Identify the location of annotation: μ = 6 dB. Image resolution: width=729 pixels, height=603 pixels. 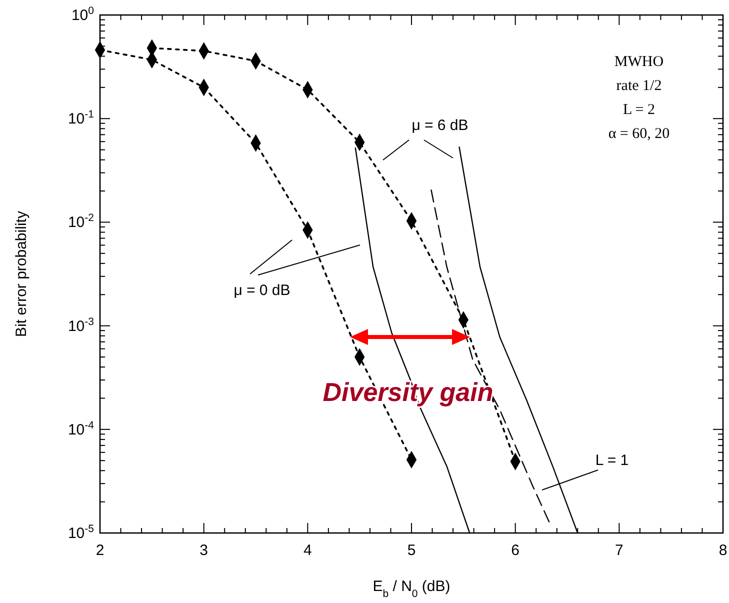
(440, 125).